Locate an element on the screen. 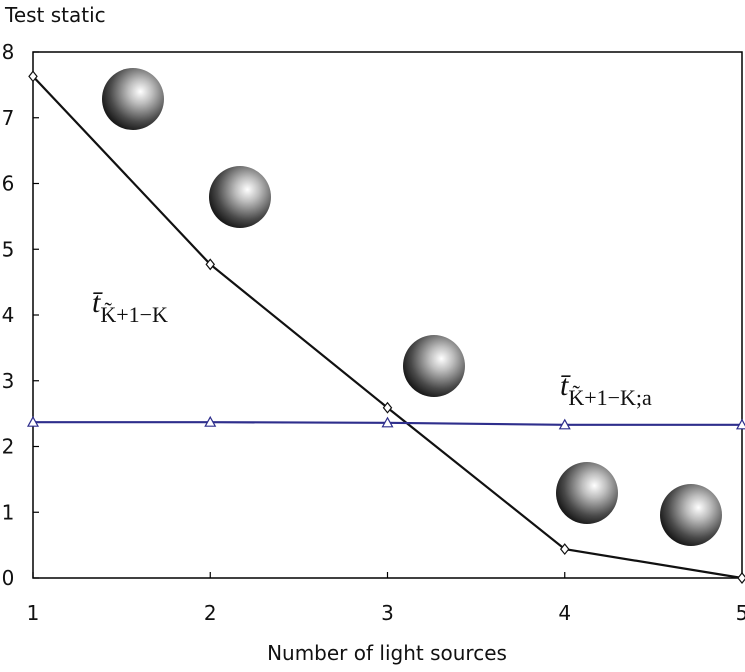 This screenshot has height=672, width=745. annotation-subscript: K̃+1−K is located at coordinates (134, 314).